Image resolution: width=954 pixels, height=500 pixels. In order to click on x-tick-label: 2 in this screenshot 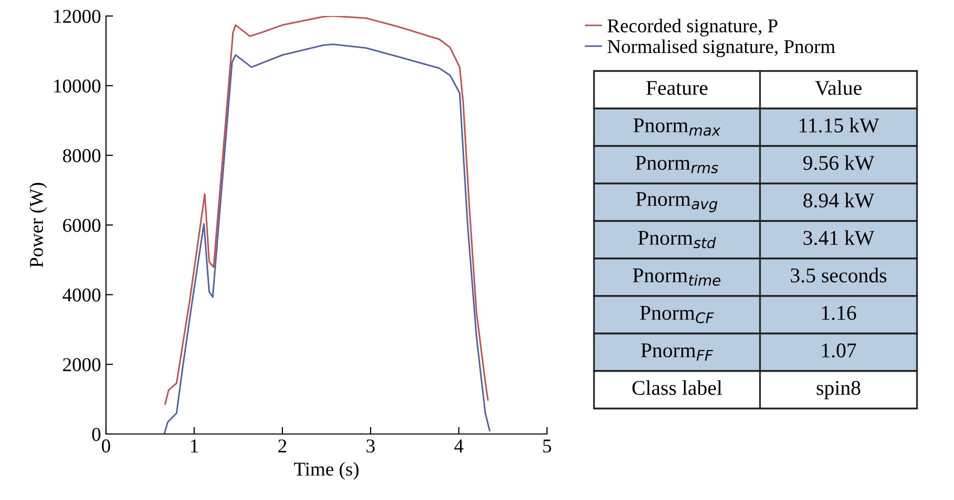, I will do `click(282, 445)`.